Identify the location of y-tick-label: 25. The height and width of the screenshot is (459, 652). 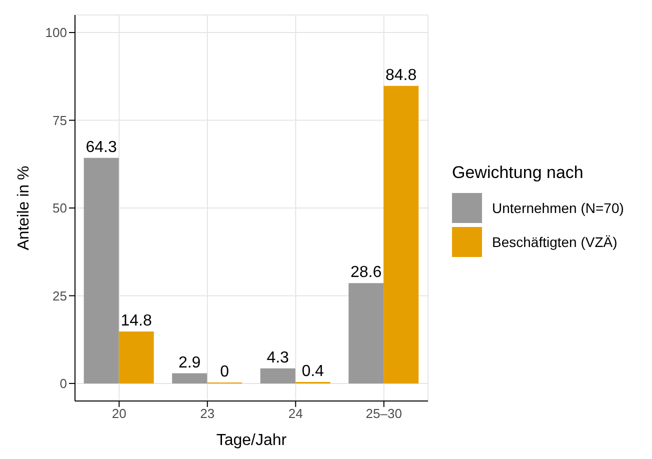
(59, 296).